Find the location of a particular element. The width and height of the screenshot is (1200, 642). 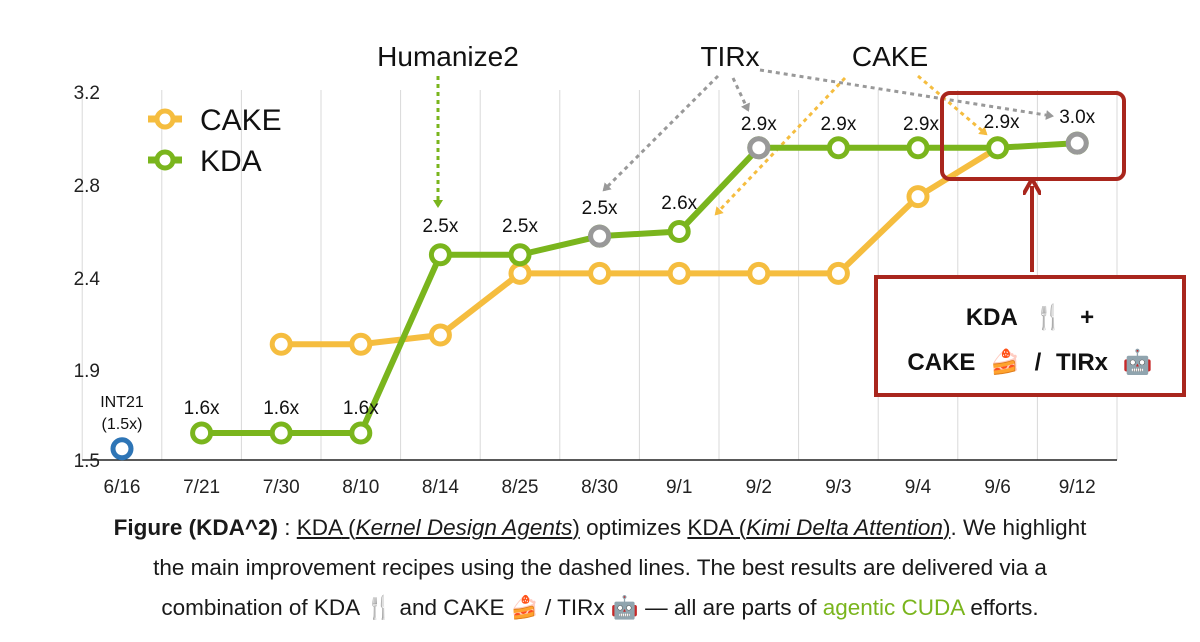

legend-kda-label: KDA is located at coordinates (231, 161).